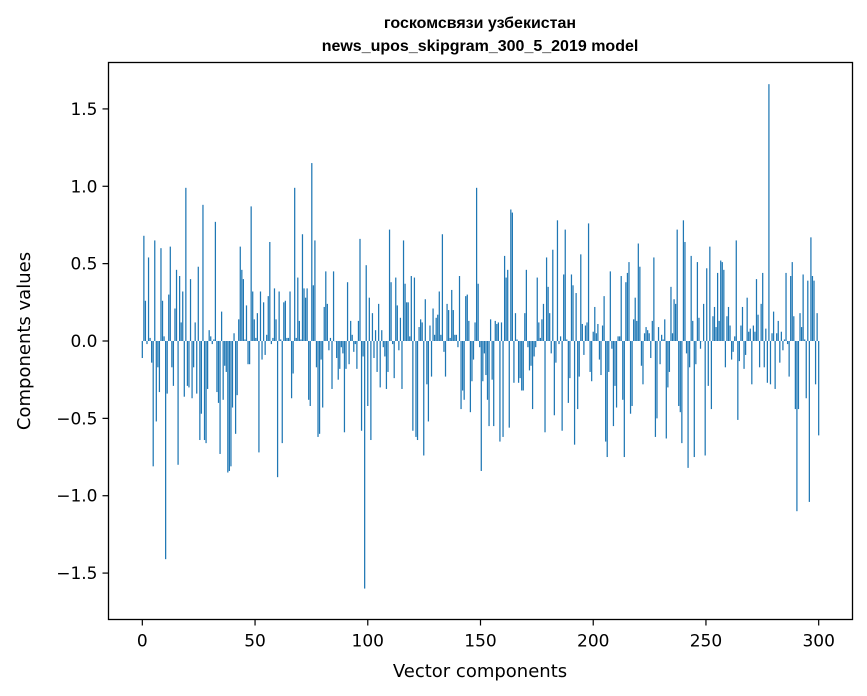 This screenshot has width=867, height=696. I want to click on y-tick-label: 0.5, so click(83, 265).